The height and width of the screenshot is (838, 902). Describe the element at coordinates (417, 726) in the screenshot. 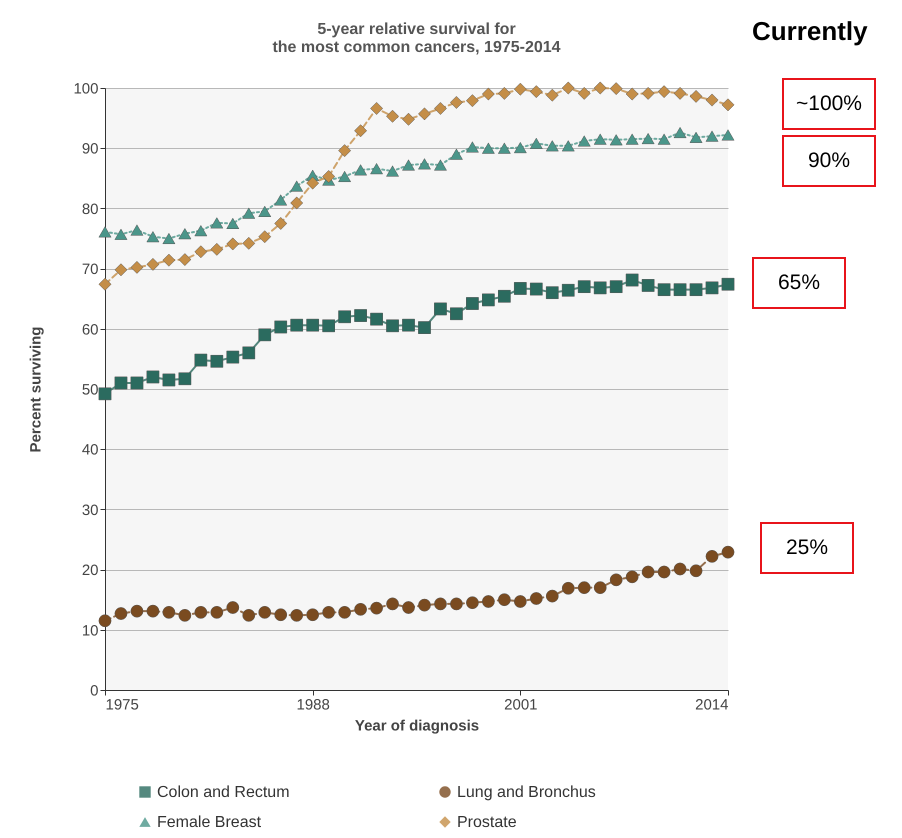

I see `x-axis-title: Year of diagnosis` at that location.